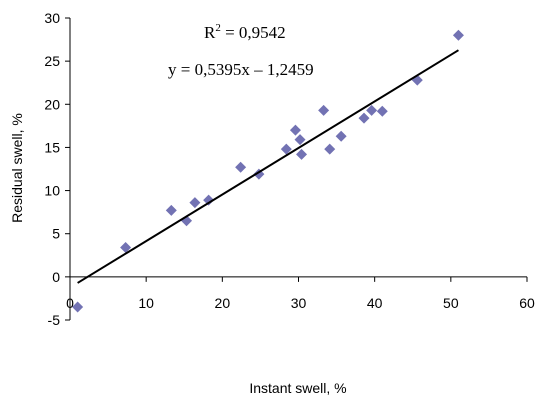 This screenshot has height=398, width=542. Describe the element at coordinates (17, 168) in the screenshot. I see `y-axis-title: Residual swell, %` at that location.